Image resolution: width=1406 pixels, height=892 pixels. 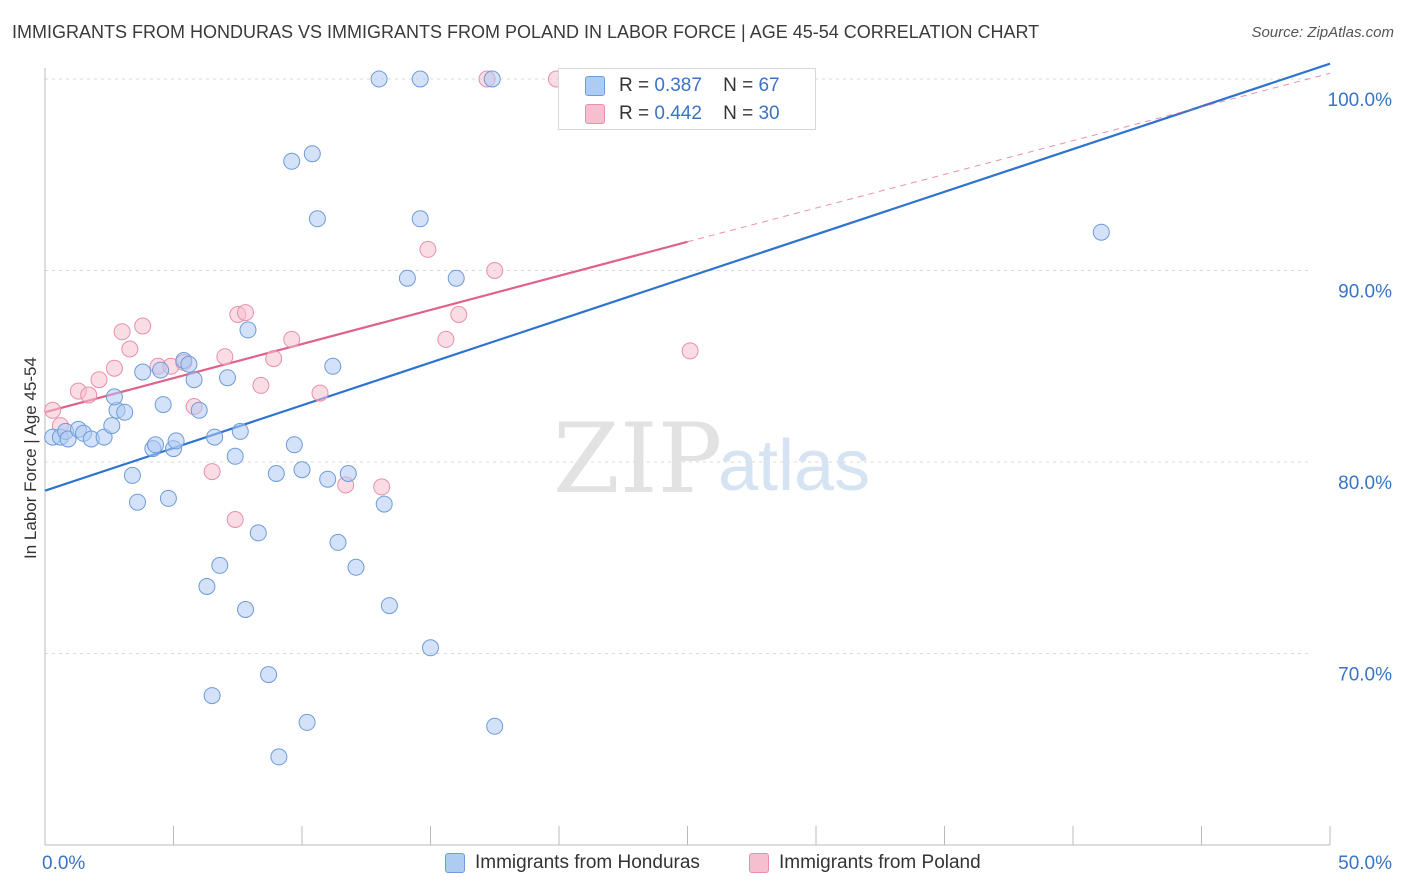 What do you see at coordinates (1360, 100) in the screenshot?
I see `y-tick-label: 100.0%` at bounding box center [1360, 100].